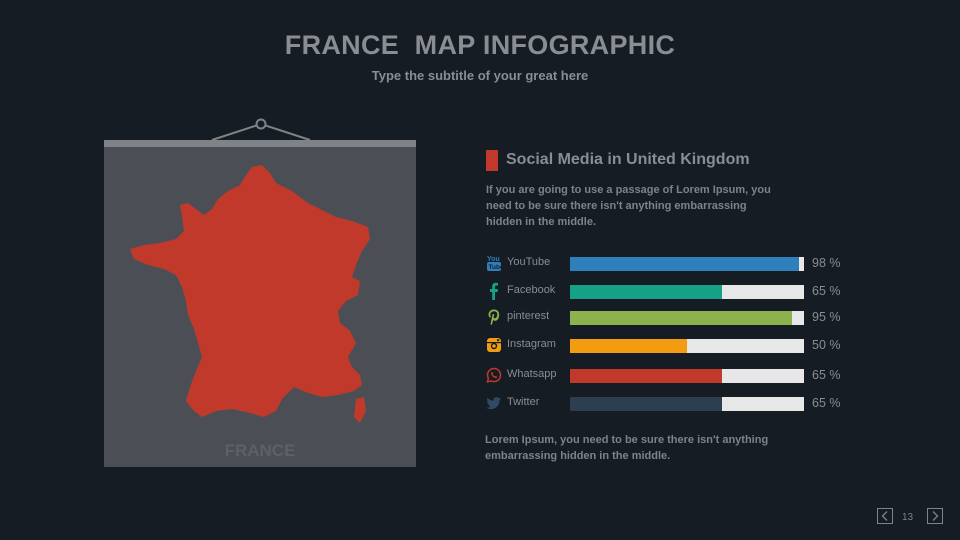  I want to click on stat-row-twitter: Twitter 65 %, so click(676, 404).